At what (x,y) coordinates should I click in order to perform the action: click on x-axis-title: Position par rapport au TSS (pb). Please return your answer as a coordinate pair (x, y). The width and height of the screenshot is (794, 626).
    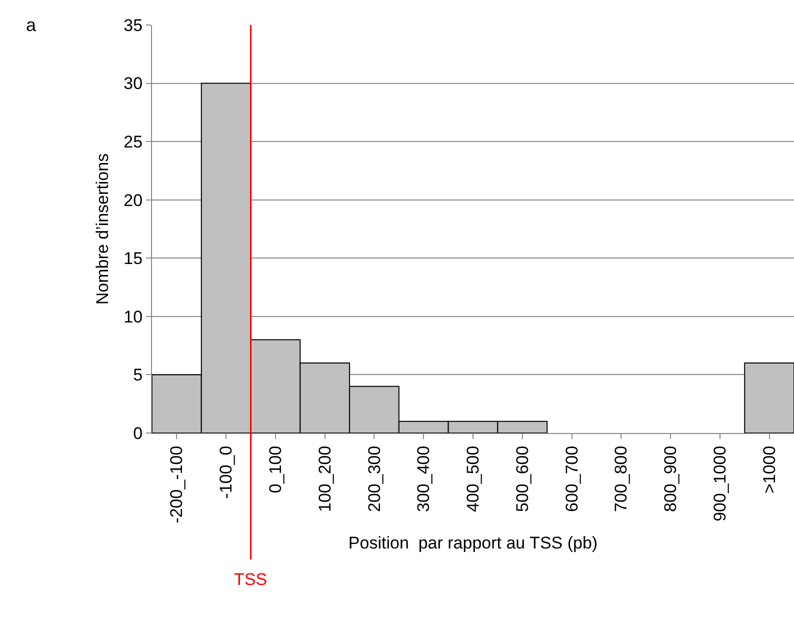
    Looking at the image, I should click on (473, 543).